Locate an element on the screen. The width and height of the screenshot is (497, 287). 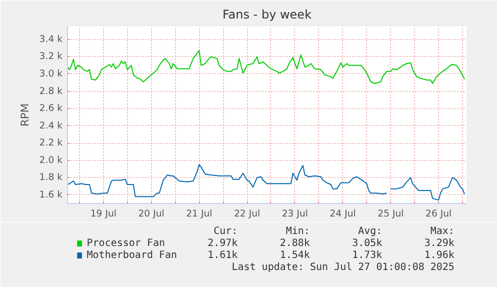
x-tick-label: 19 Jul is located at coordinates (103, 214).